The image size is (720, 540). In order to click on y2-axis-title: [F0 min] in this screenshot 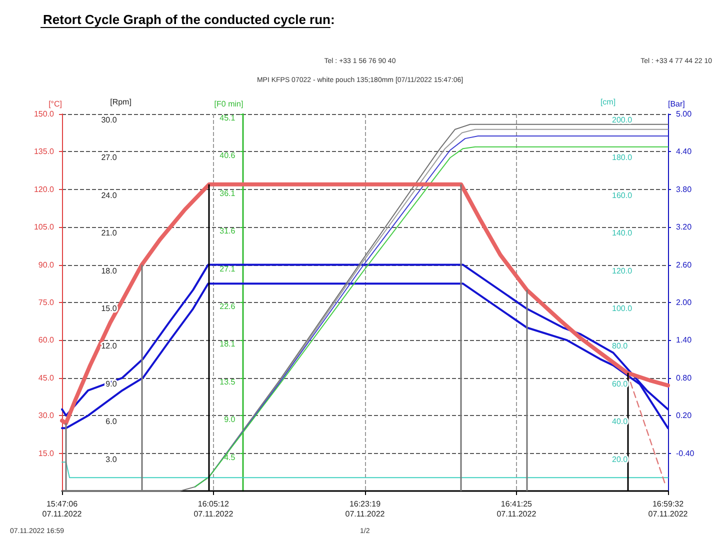, I will do `click(229, 104)`.